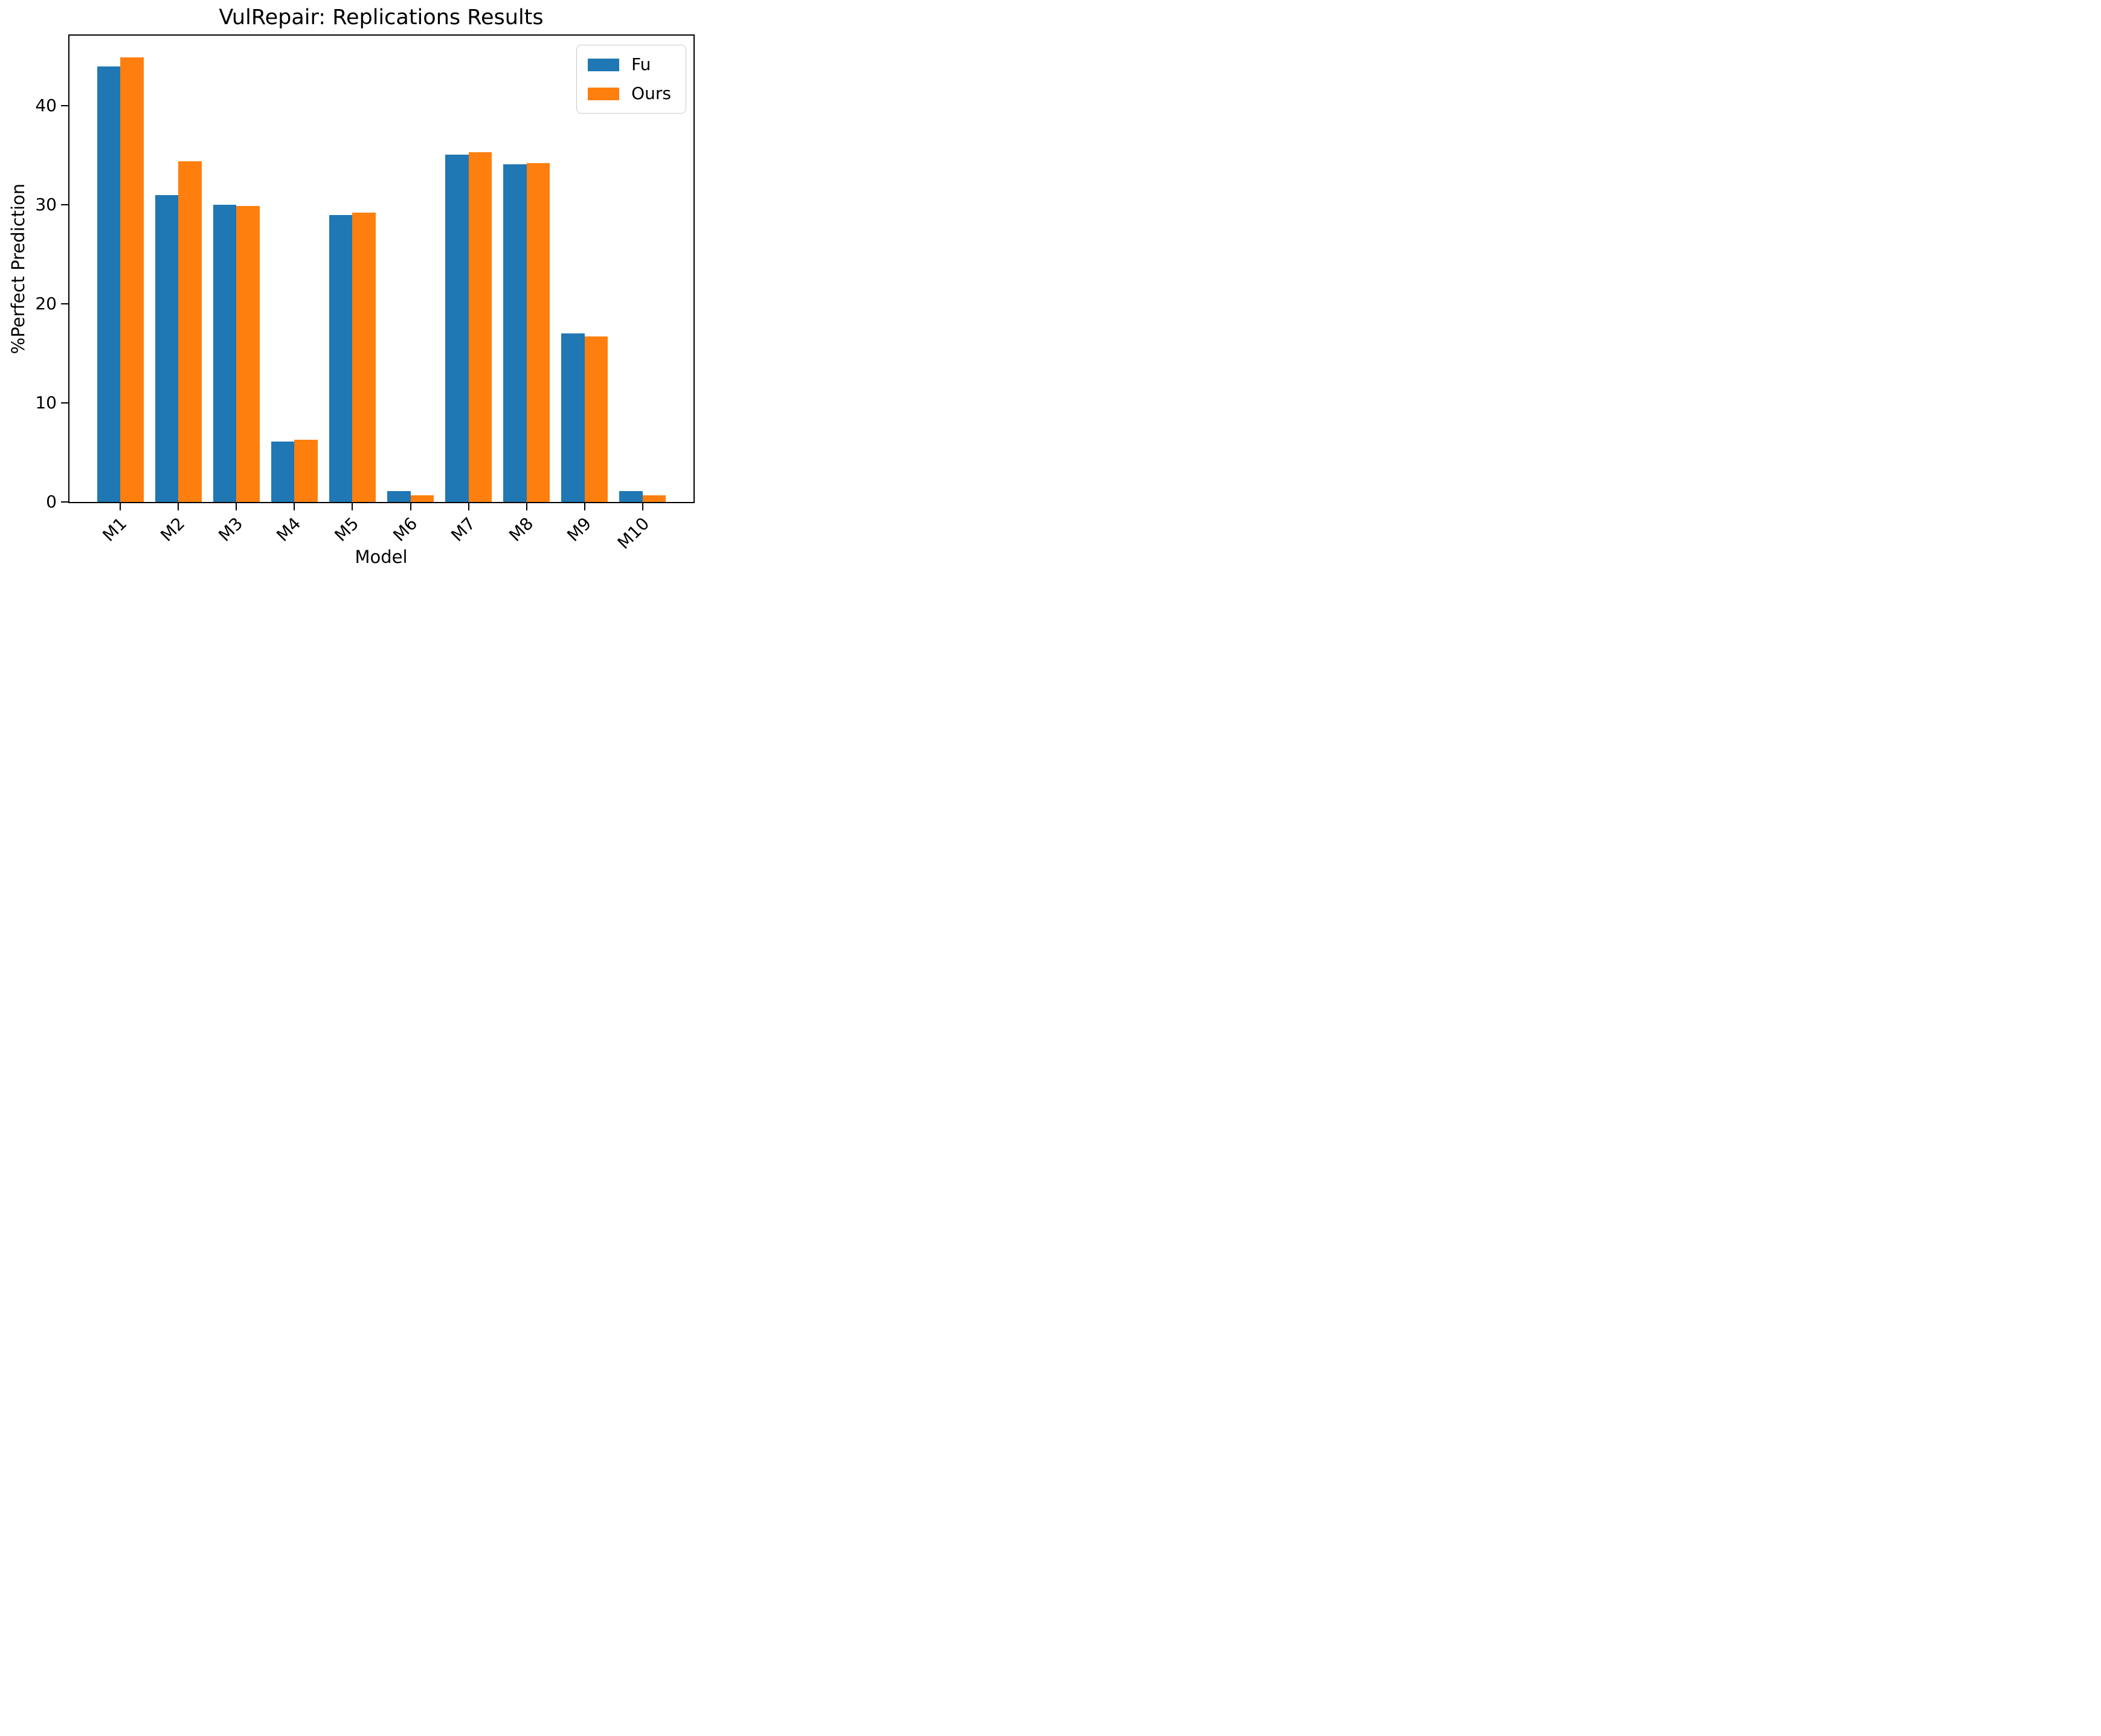 This screenshot has width=2101, height=1736. What do you see at coordinates (596, 419) in the screenshot?
I see `bar-M9-ours` at bounding box center [596, 419].